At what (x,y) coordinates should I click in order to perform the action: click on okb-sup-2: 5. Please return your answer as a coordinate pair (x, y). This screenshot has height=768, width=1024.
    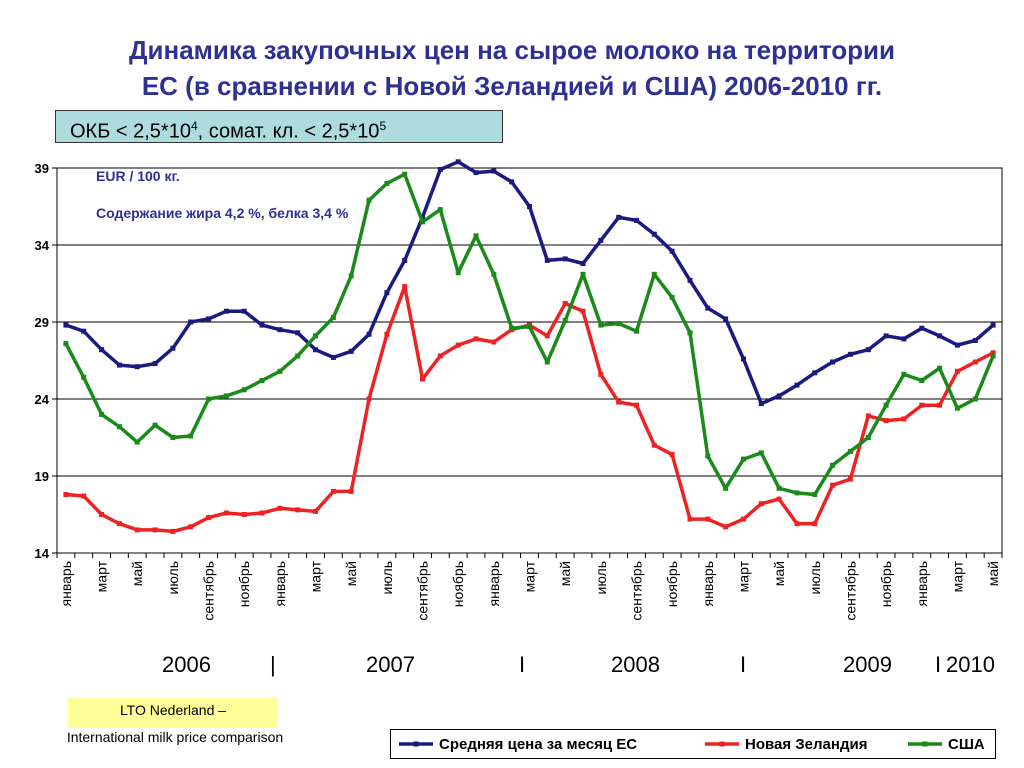
    Looking at the image, I should click on (383, 126).